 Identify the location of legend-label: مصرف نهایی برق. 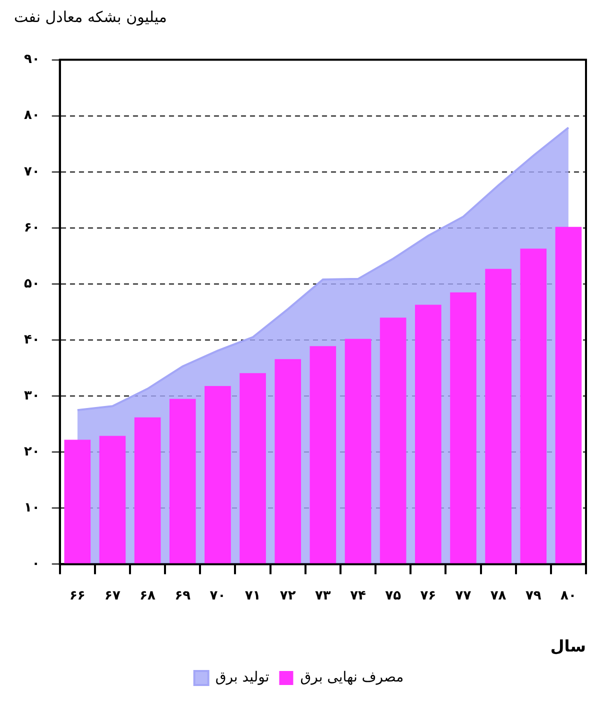
(352, 678).